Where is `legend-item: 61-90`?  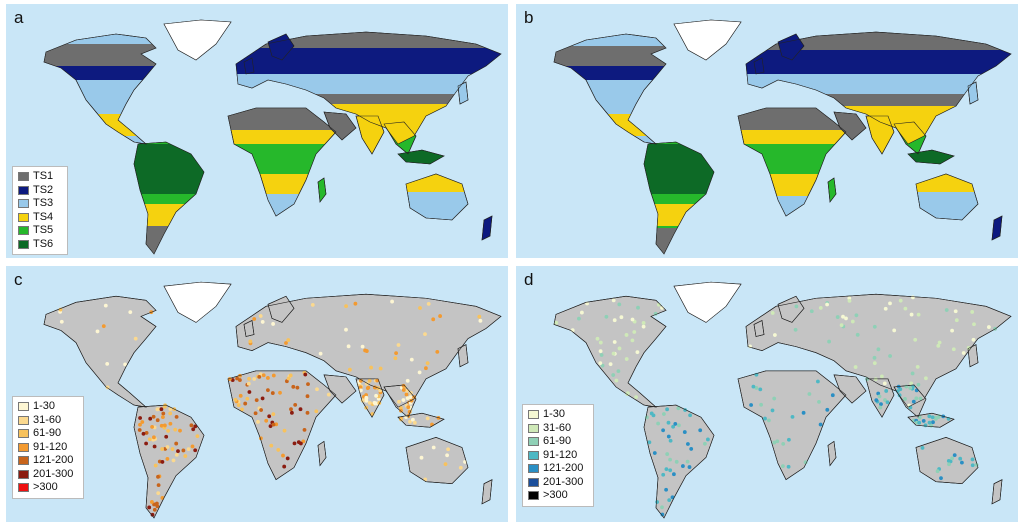 legend-item: 61-90 is located at coordinates (558, 442).